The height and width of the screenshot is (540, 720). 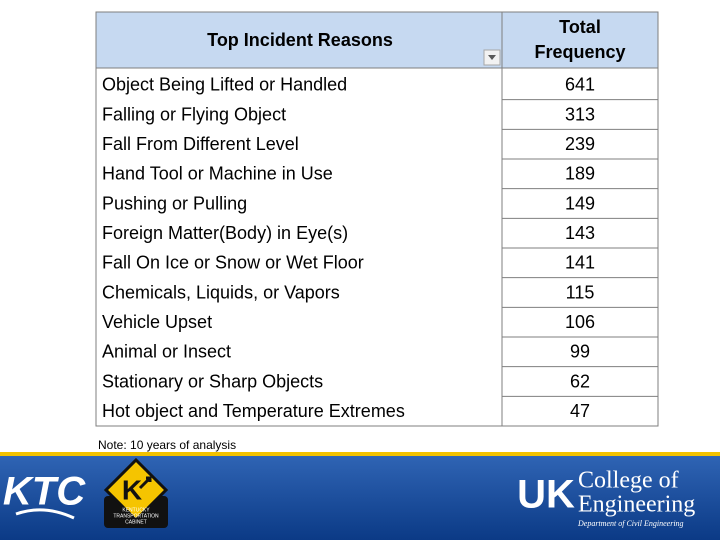 I want to click on frequency-cell: 239, so click(x=580, y=144).